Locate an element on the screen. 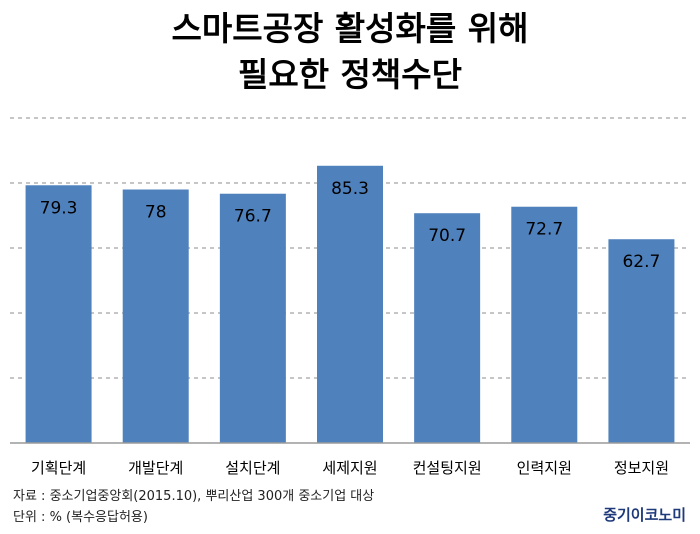 The image size is (700, 534). source-text: 자료 : 중소기업중앙회(2015.10), 뿌리산업 300개 중소기업 대상 is located at coordinates (194, 496).